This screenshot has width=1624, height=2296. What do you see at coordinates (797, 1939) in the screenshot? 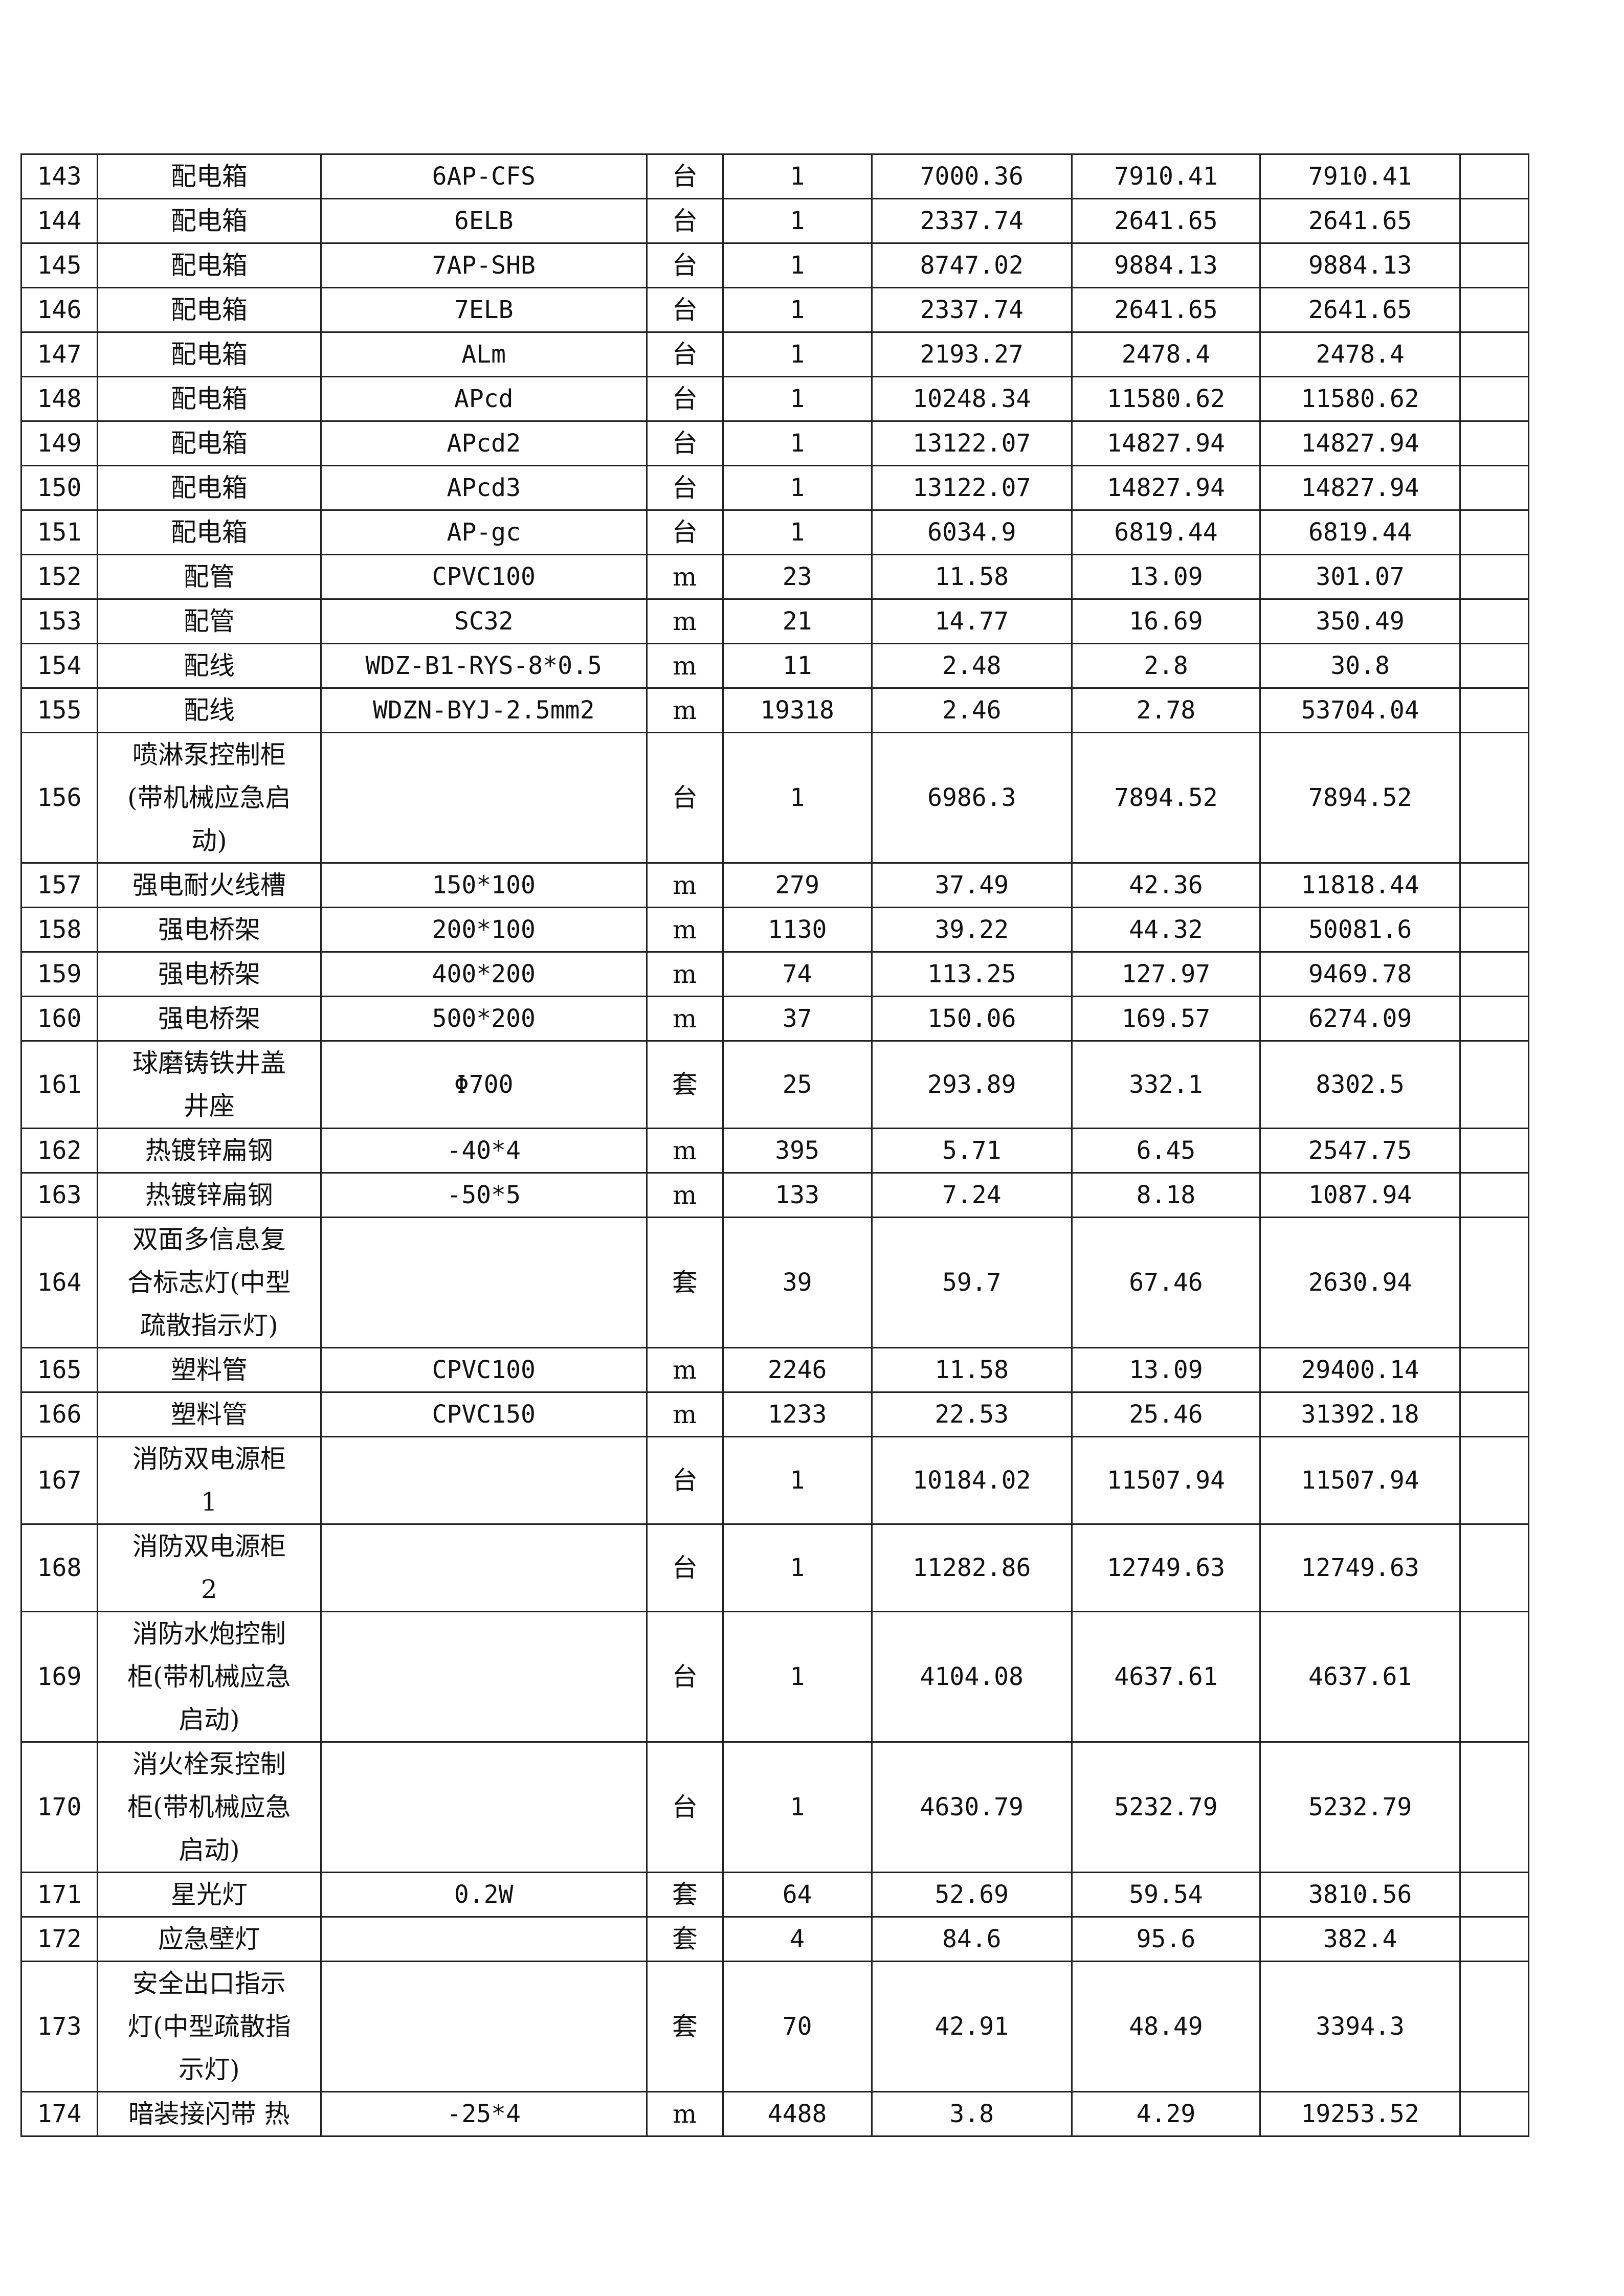
I see `item-quantity: 4` at bounding box center [797, 1939].